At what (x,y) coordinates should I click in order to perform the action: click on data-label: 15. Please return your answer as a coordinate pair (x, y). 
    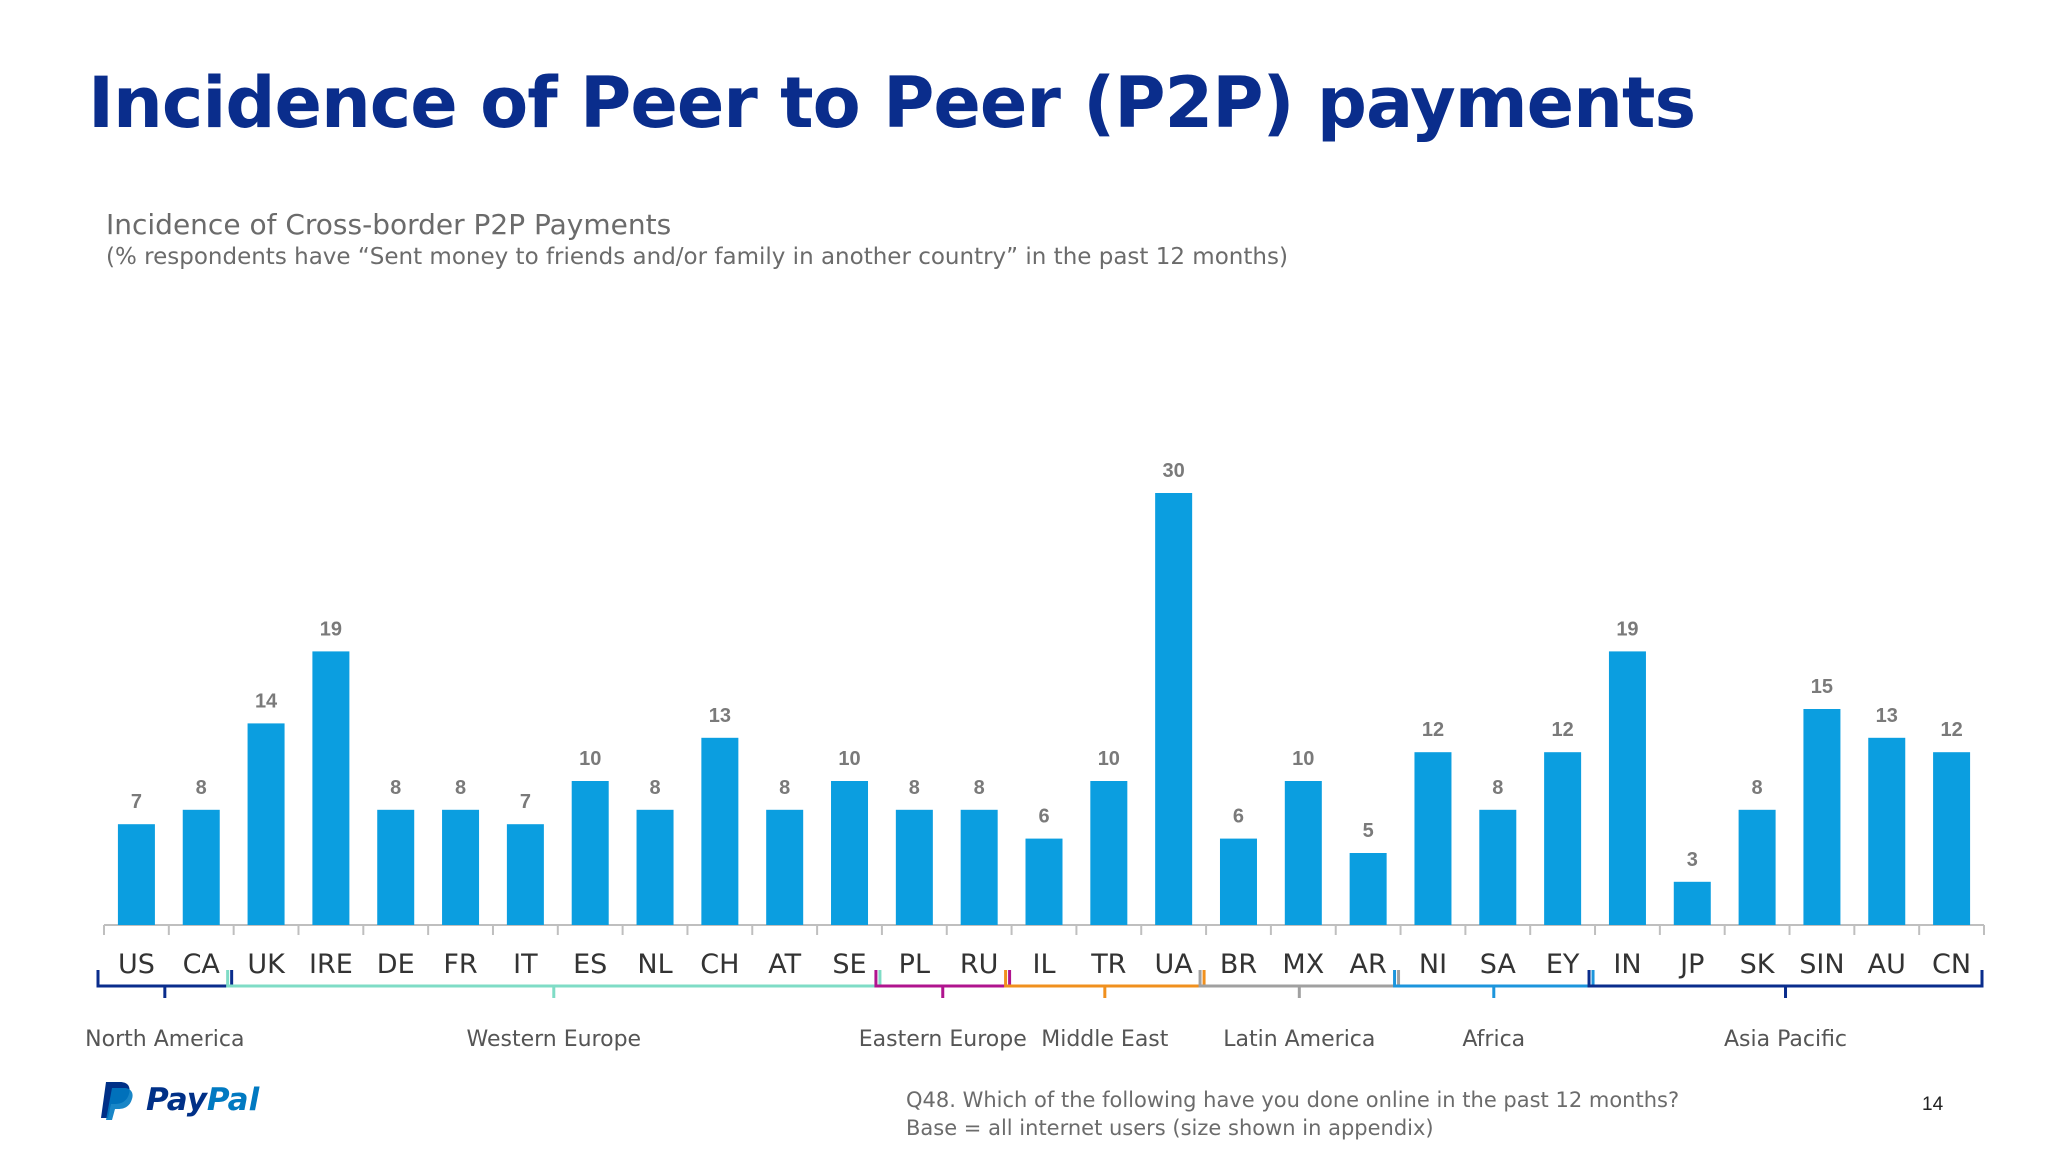
    Looking at the image, I should click on (1822, 687).